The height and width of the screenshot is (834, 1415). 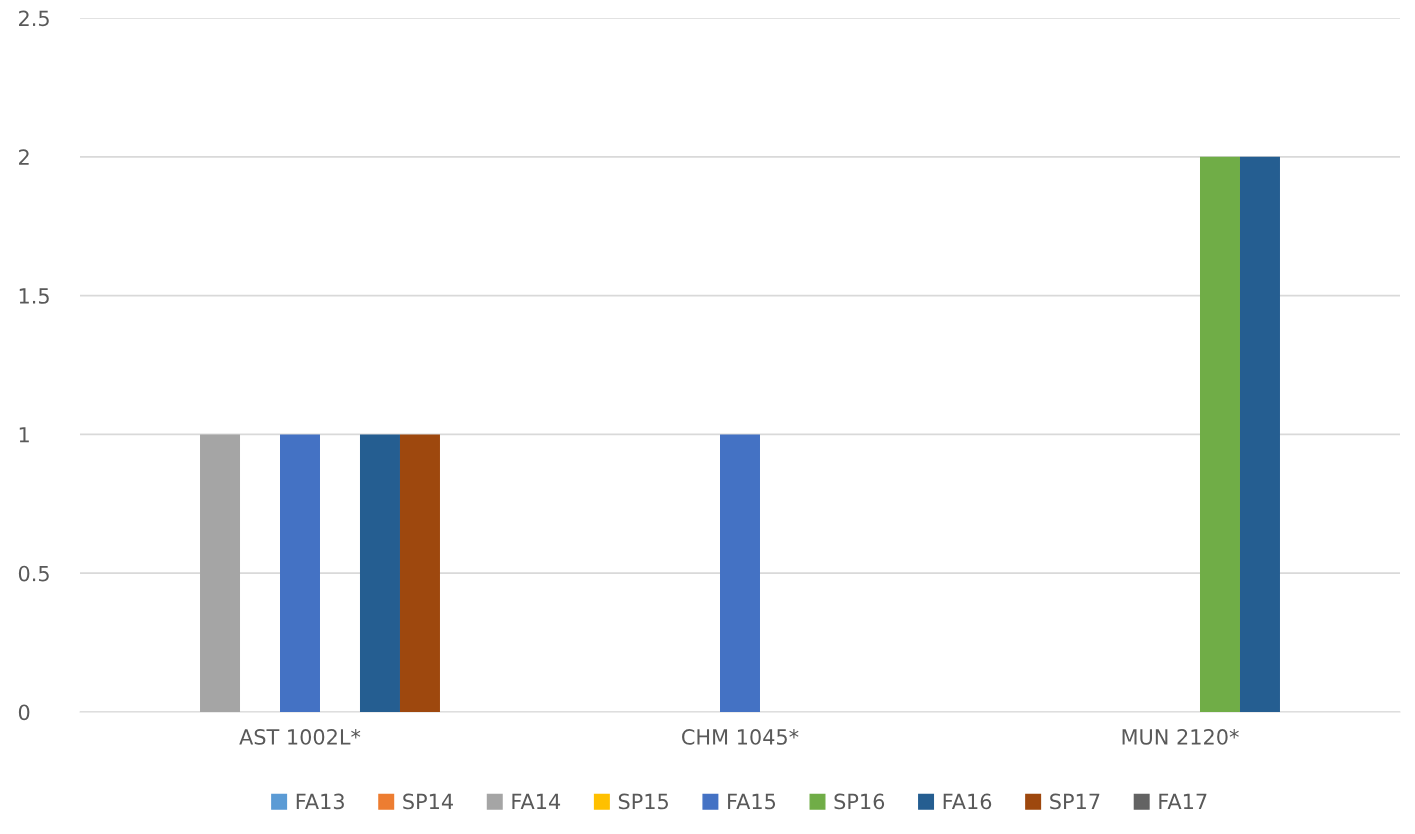 I want to click on x-tick-label: MUN 2120*, so click(x=1180, y=737).